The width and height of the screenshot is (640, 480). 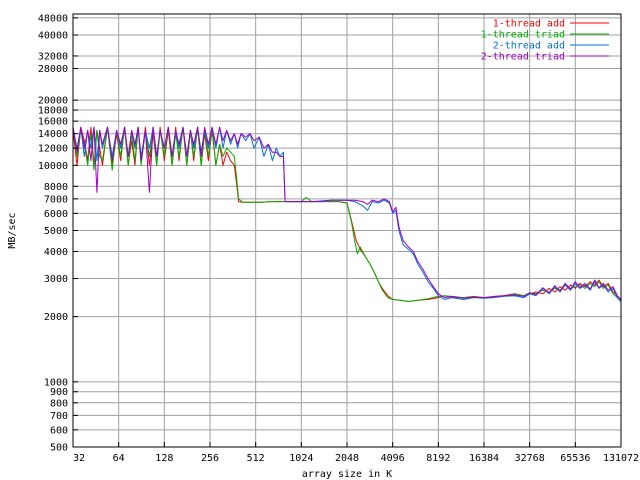 I want to click on y-axis-label: MB/sec, so click(x=12, y=230).